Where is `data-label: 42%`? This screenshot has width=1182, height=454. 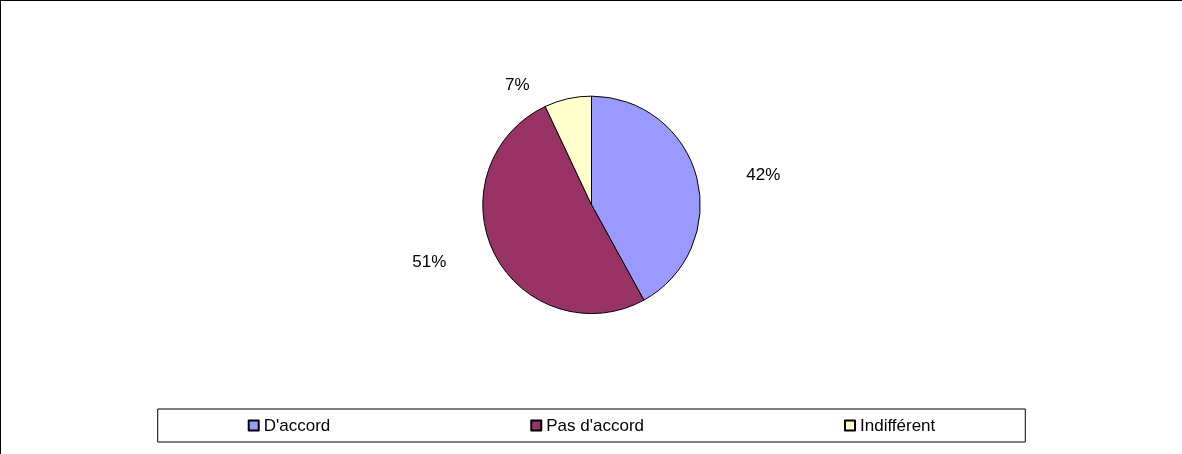 data-label: 42% is located at coordinates (763, 174).